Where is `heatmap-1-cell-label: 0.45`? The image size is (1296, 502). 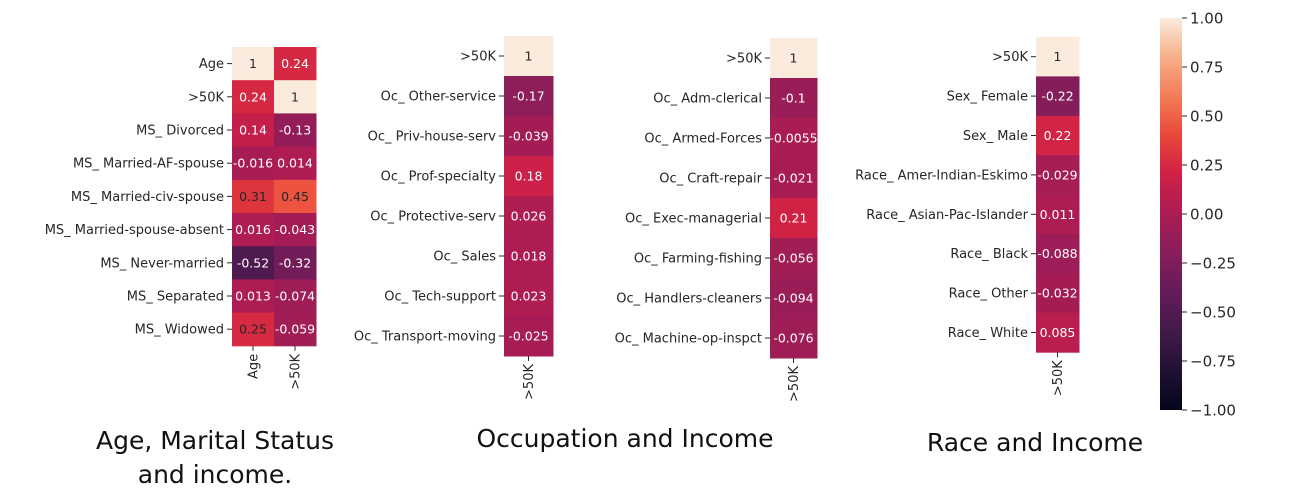
heatmap-1-cell-label: 0.45 is located at coordinates (295, 196).